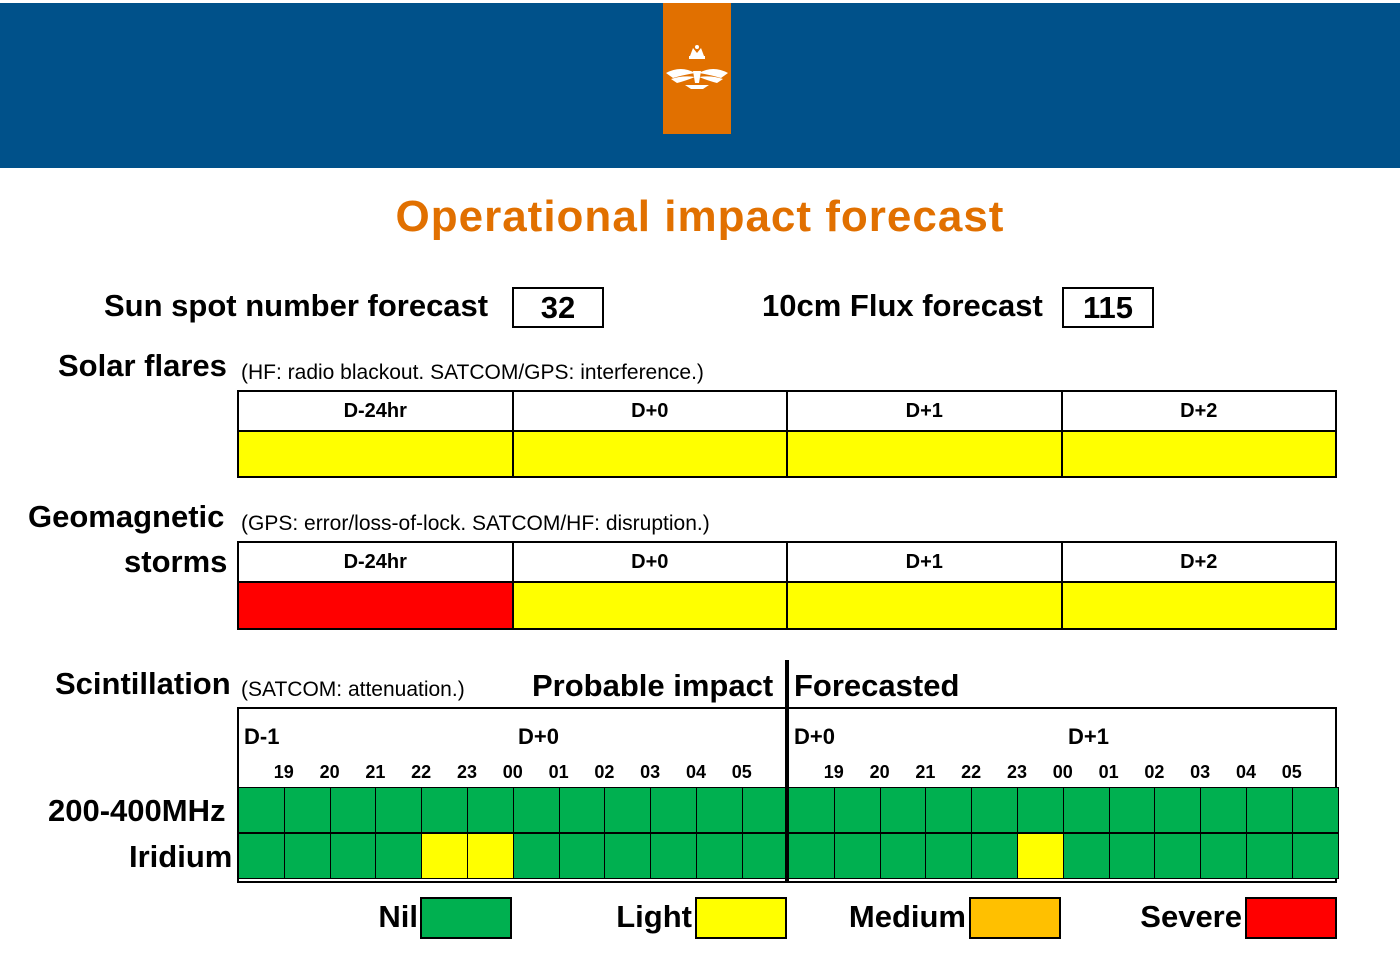  Describe the element at coordinates (375, 562) in the screenshot. I see `geo-col-header: D-24hr` at that location.